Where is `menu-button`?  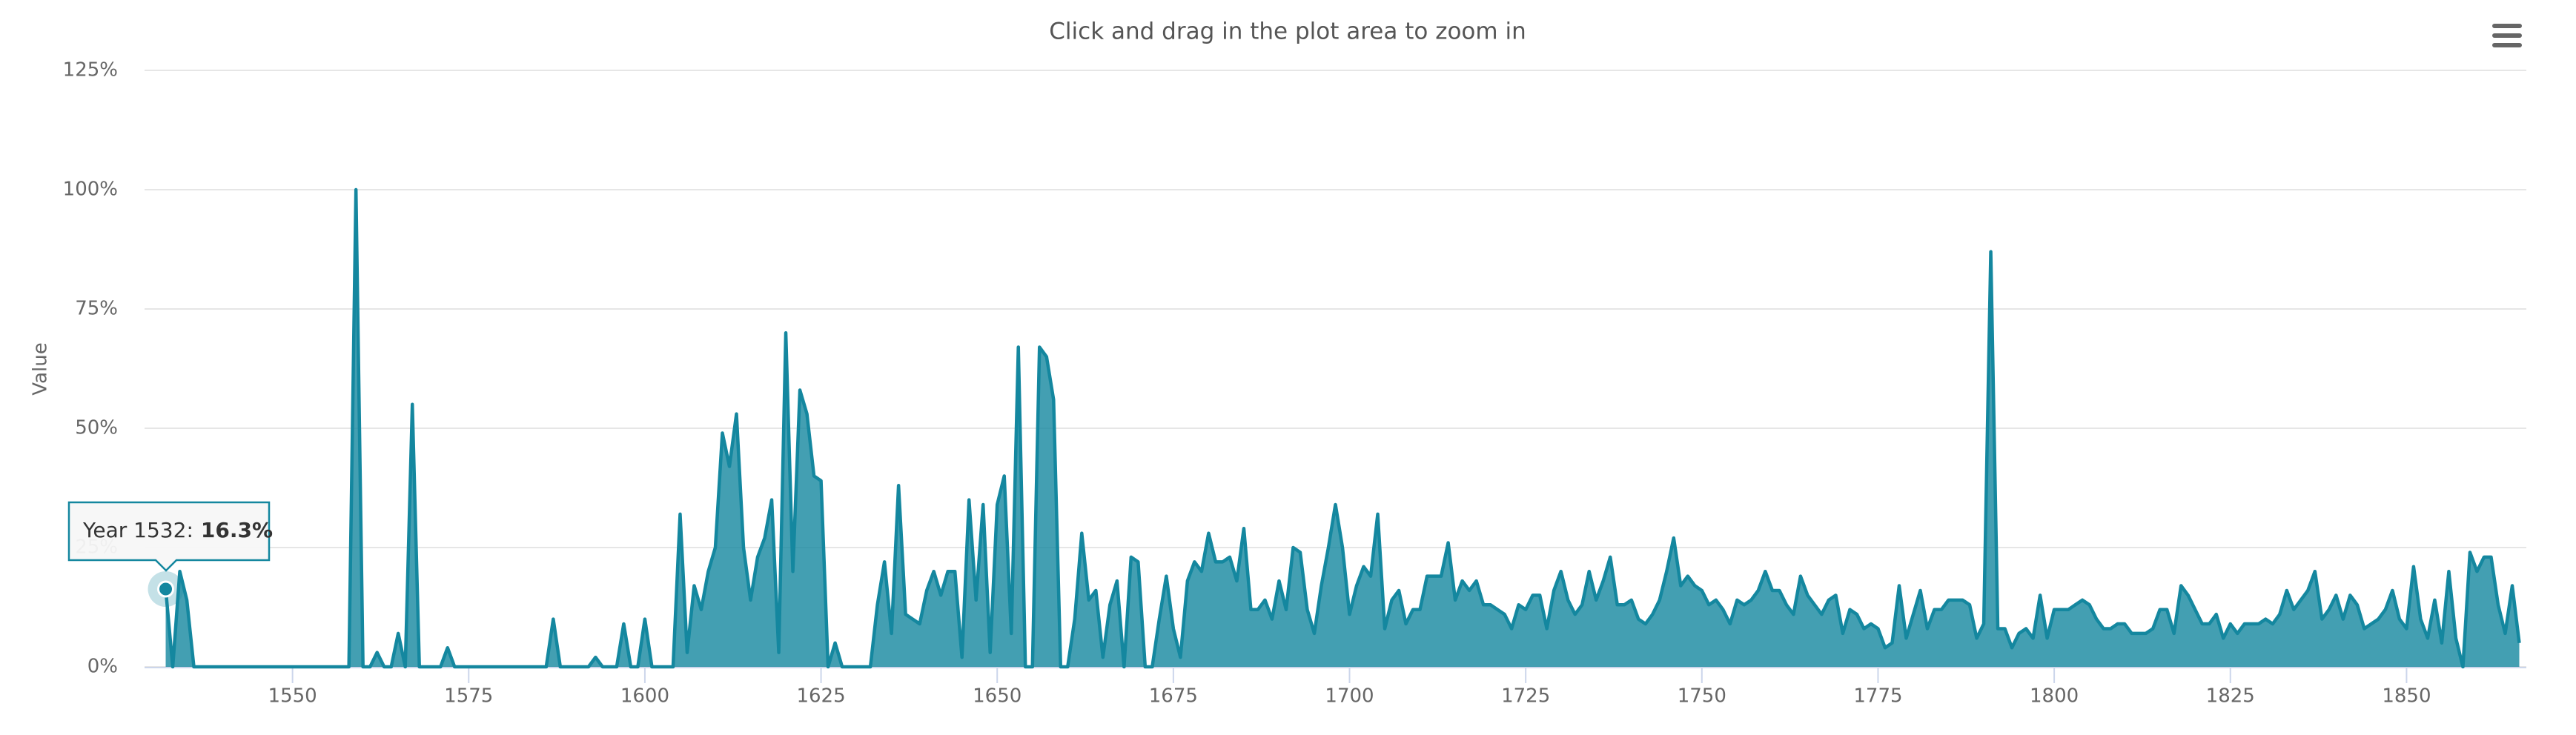 menu-button is located at coordinates (2507, 35).